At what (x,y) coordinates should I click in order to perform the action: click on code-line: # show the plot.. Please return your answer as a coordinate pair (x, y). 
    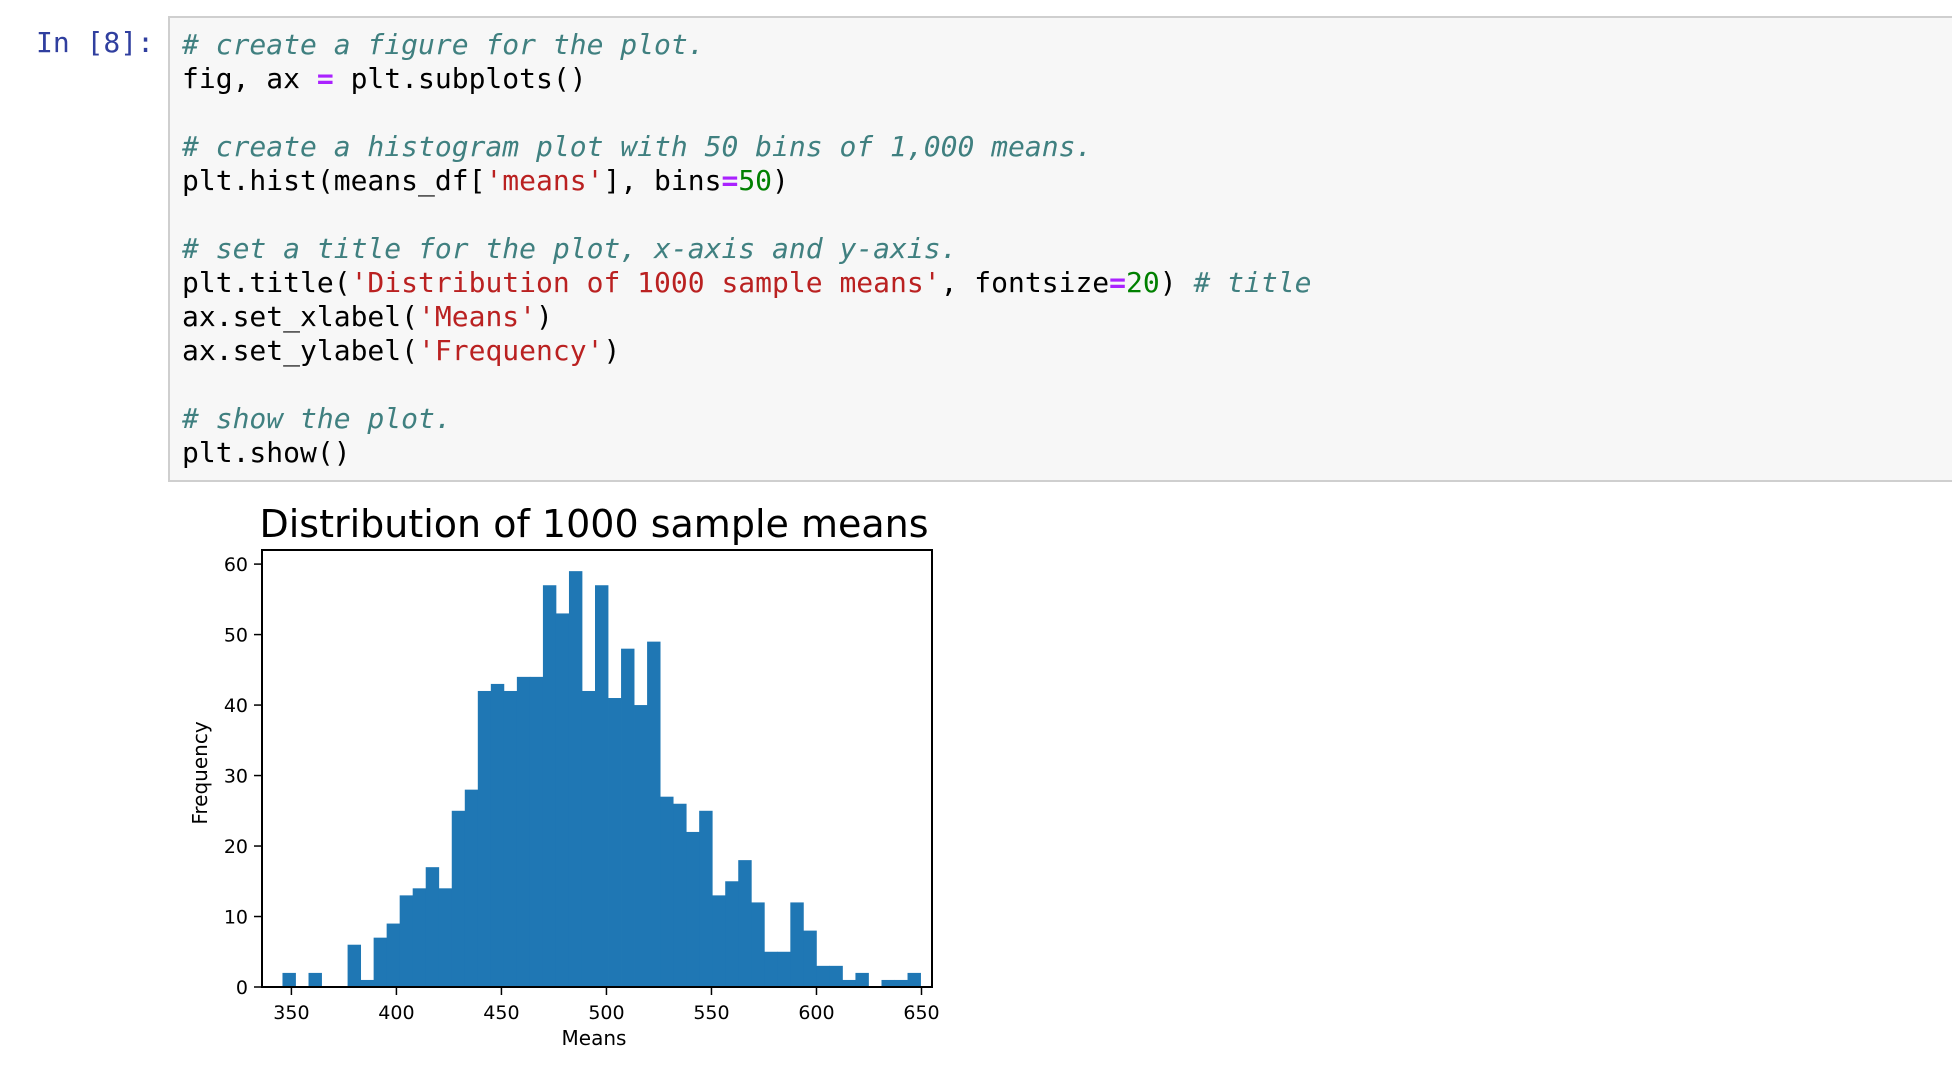
    Looking at the image, I should click on (746, 419).